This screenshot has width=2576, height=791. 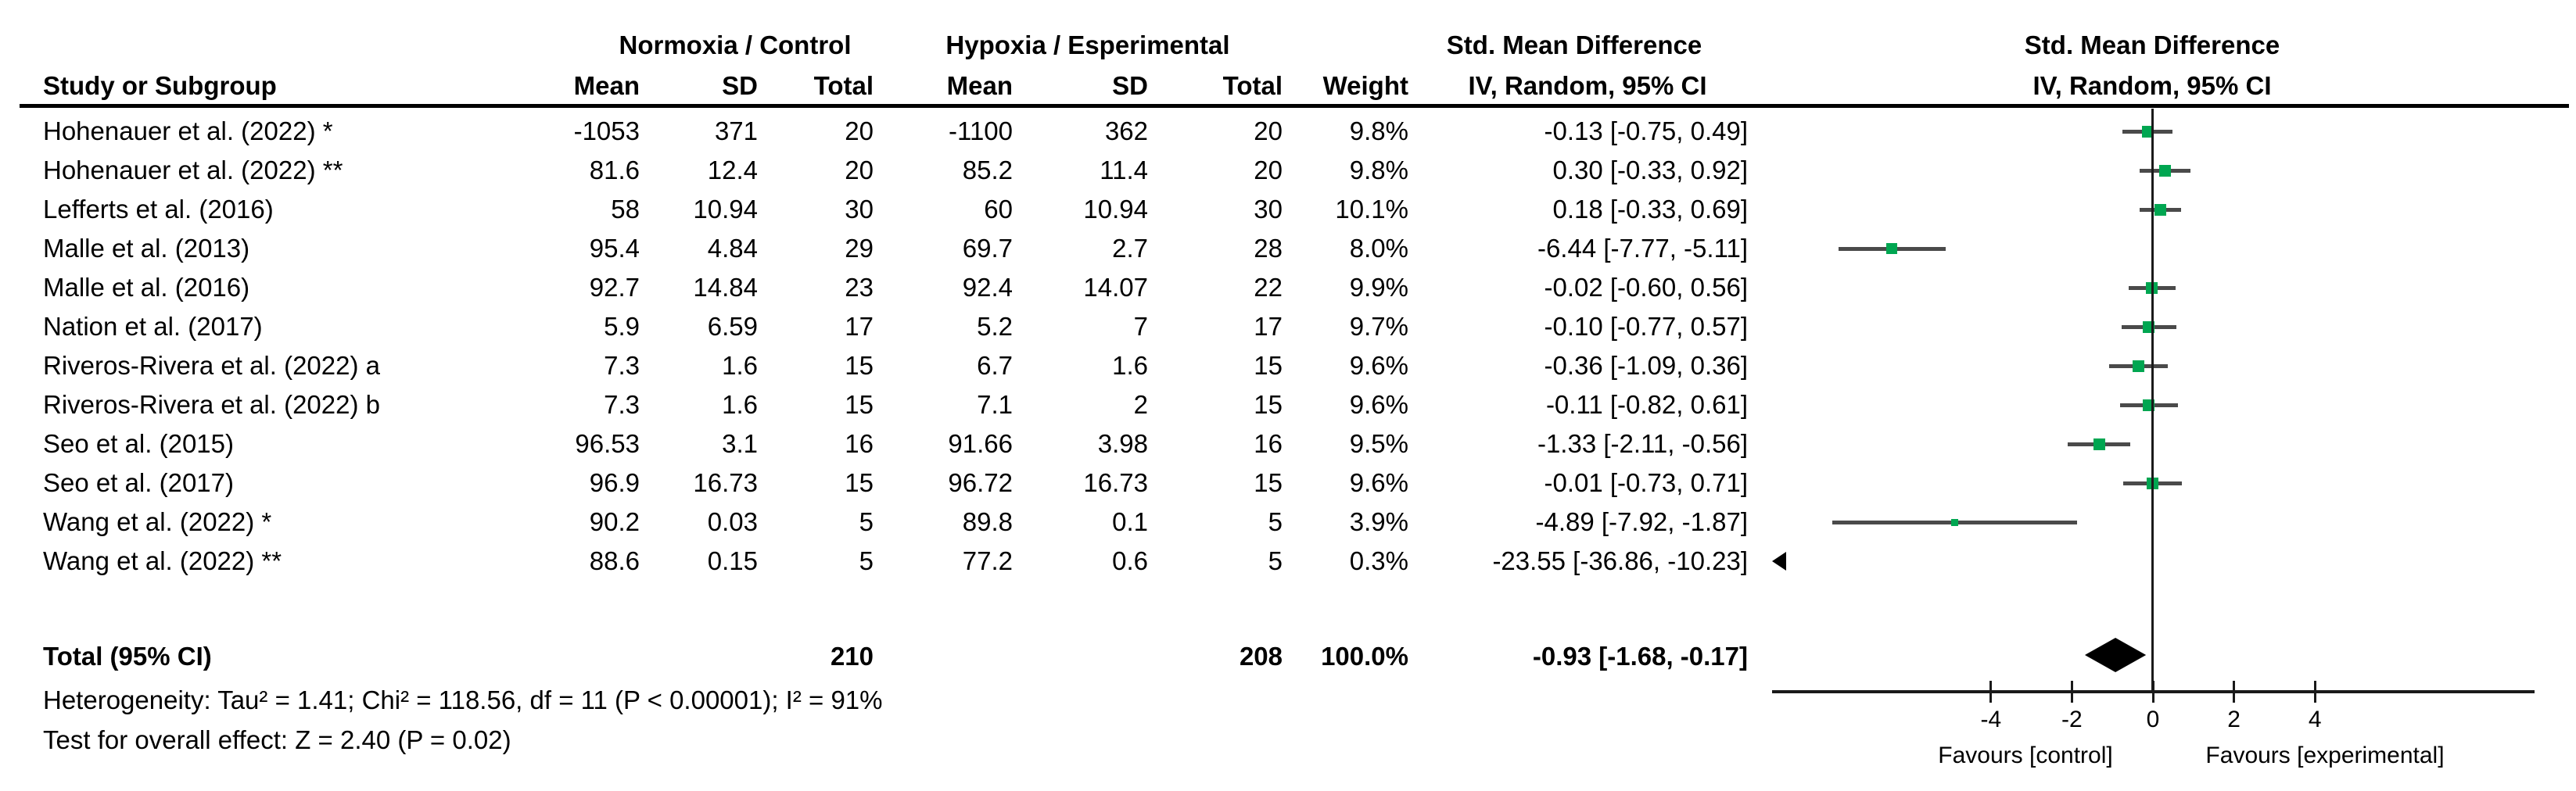 What do you see at coordinates (1295, 106) in the screenshot?
I see `header-divider` at bounding box center [1295, 106].